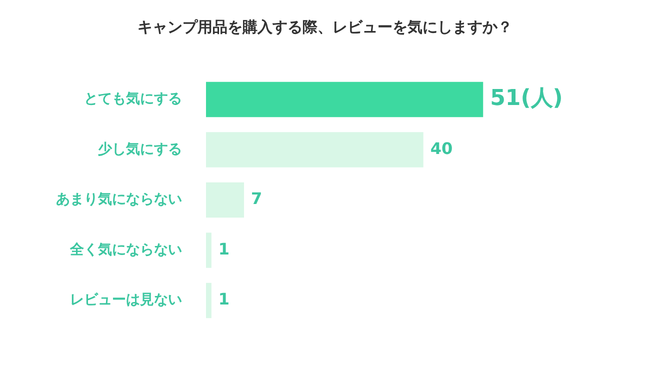  Describe the element at coordinates (119, 200) in the screenshot. I see `y-tick-label: あまり気にならない` at that location.